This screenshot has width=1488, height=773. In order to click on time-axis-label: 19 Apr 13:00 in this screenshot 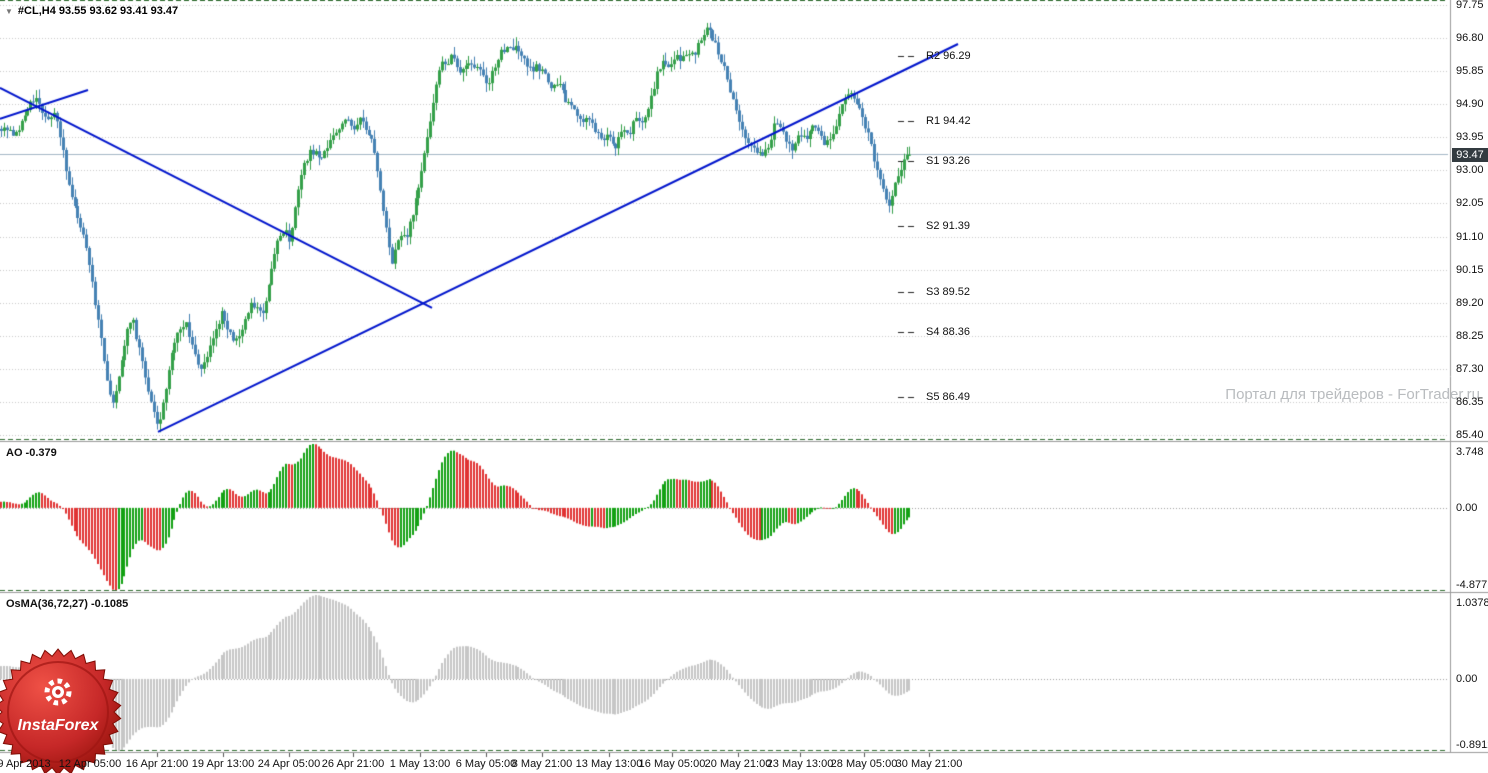, I will do `click(223, 764)`.